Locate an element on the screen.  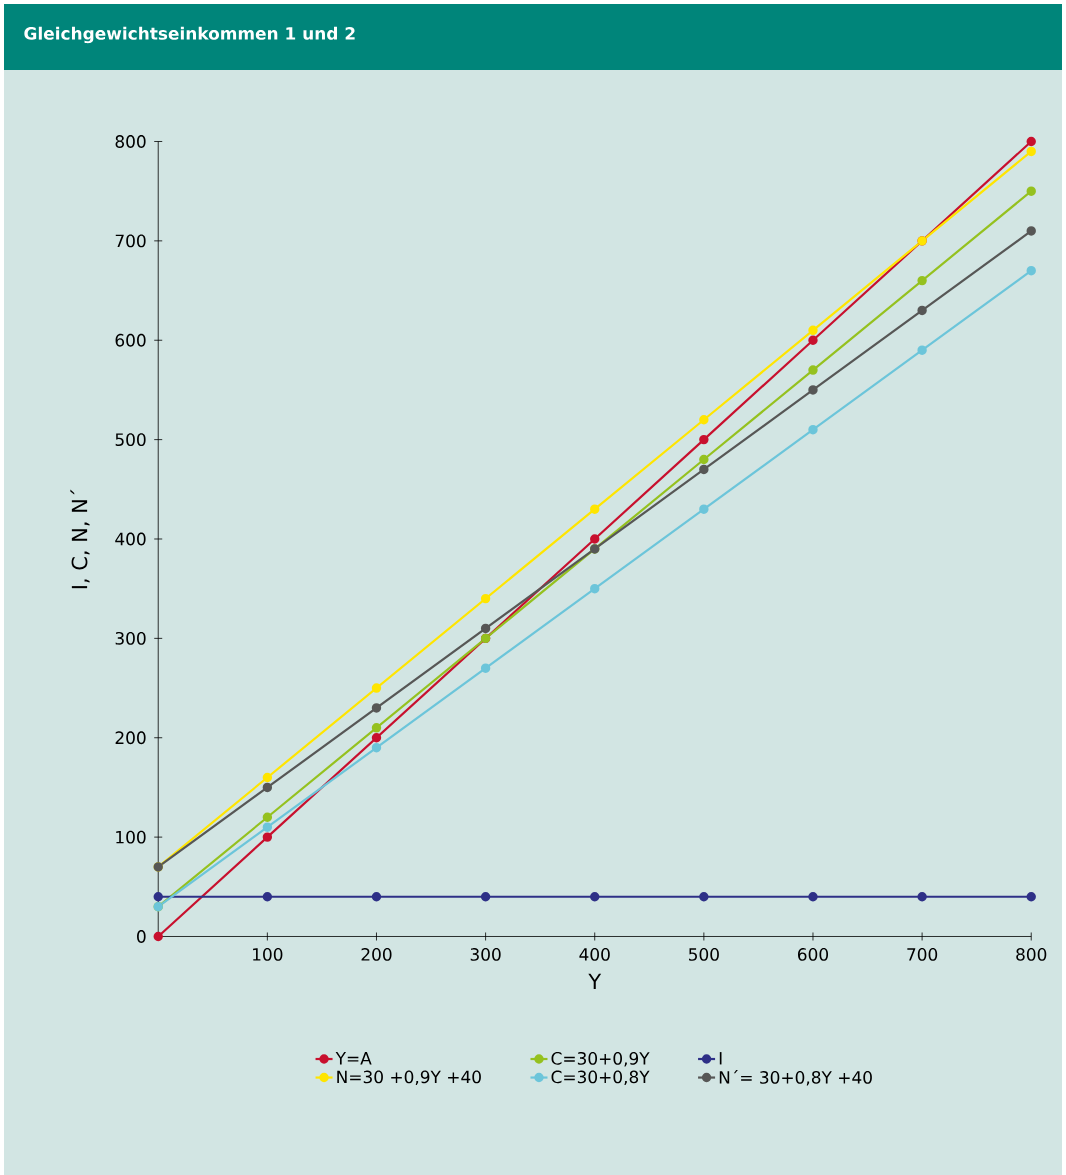
legend-label: N´= 30+0,8Y +40 is located at coordinates (795, 1078).